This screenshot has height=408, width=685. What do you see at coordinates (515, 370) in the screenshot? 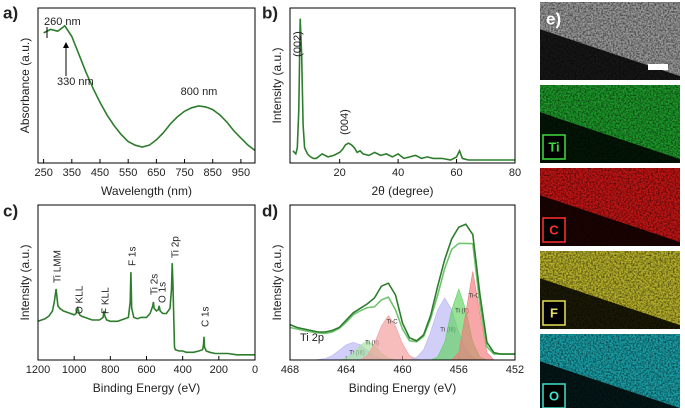
I see `x-tick-label: 452` at bounding box center [515, 370].